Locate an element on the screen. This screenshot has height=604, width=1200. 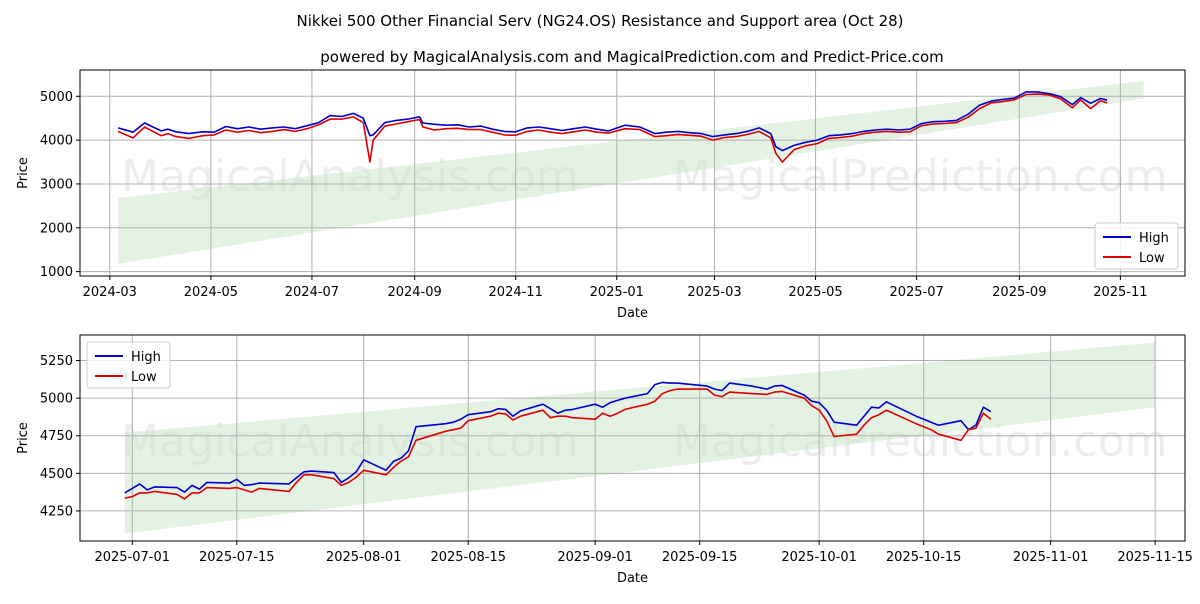
y-tick-label: 4000 is located at coordinates (56, 141).